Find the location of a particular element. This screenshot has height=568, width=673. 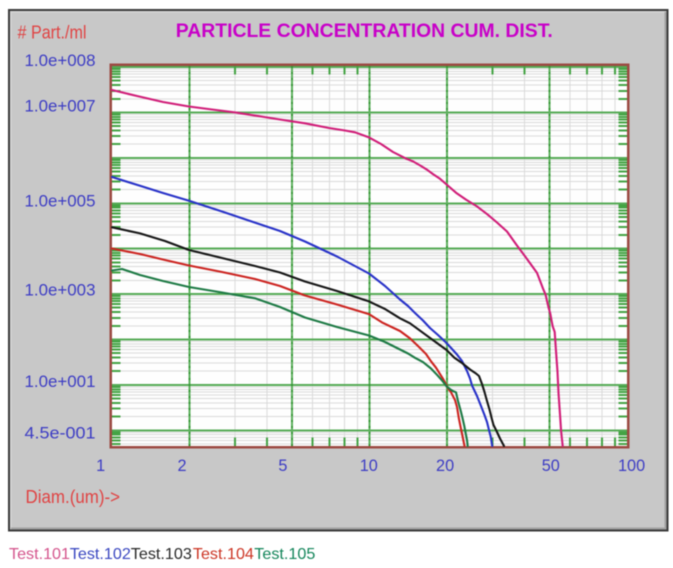

svg-text: 1.0e+001 is located at coordinates (60, 381).